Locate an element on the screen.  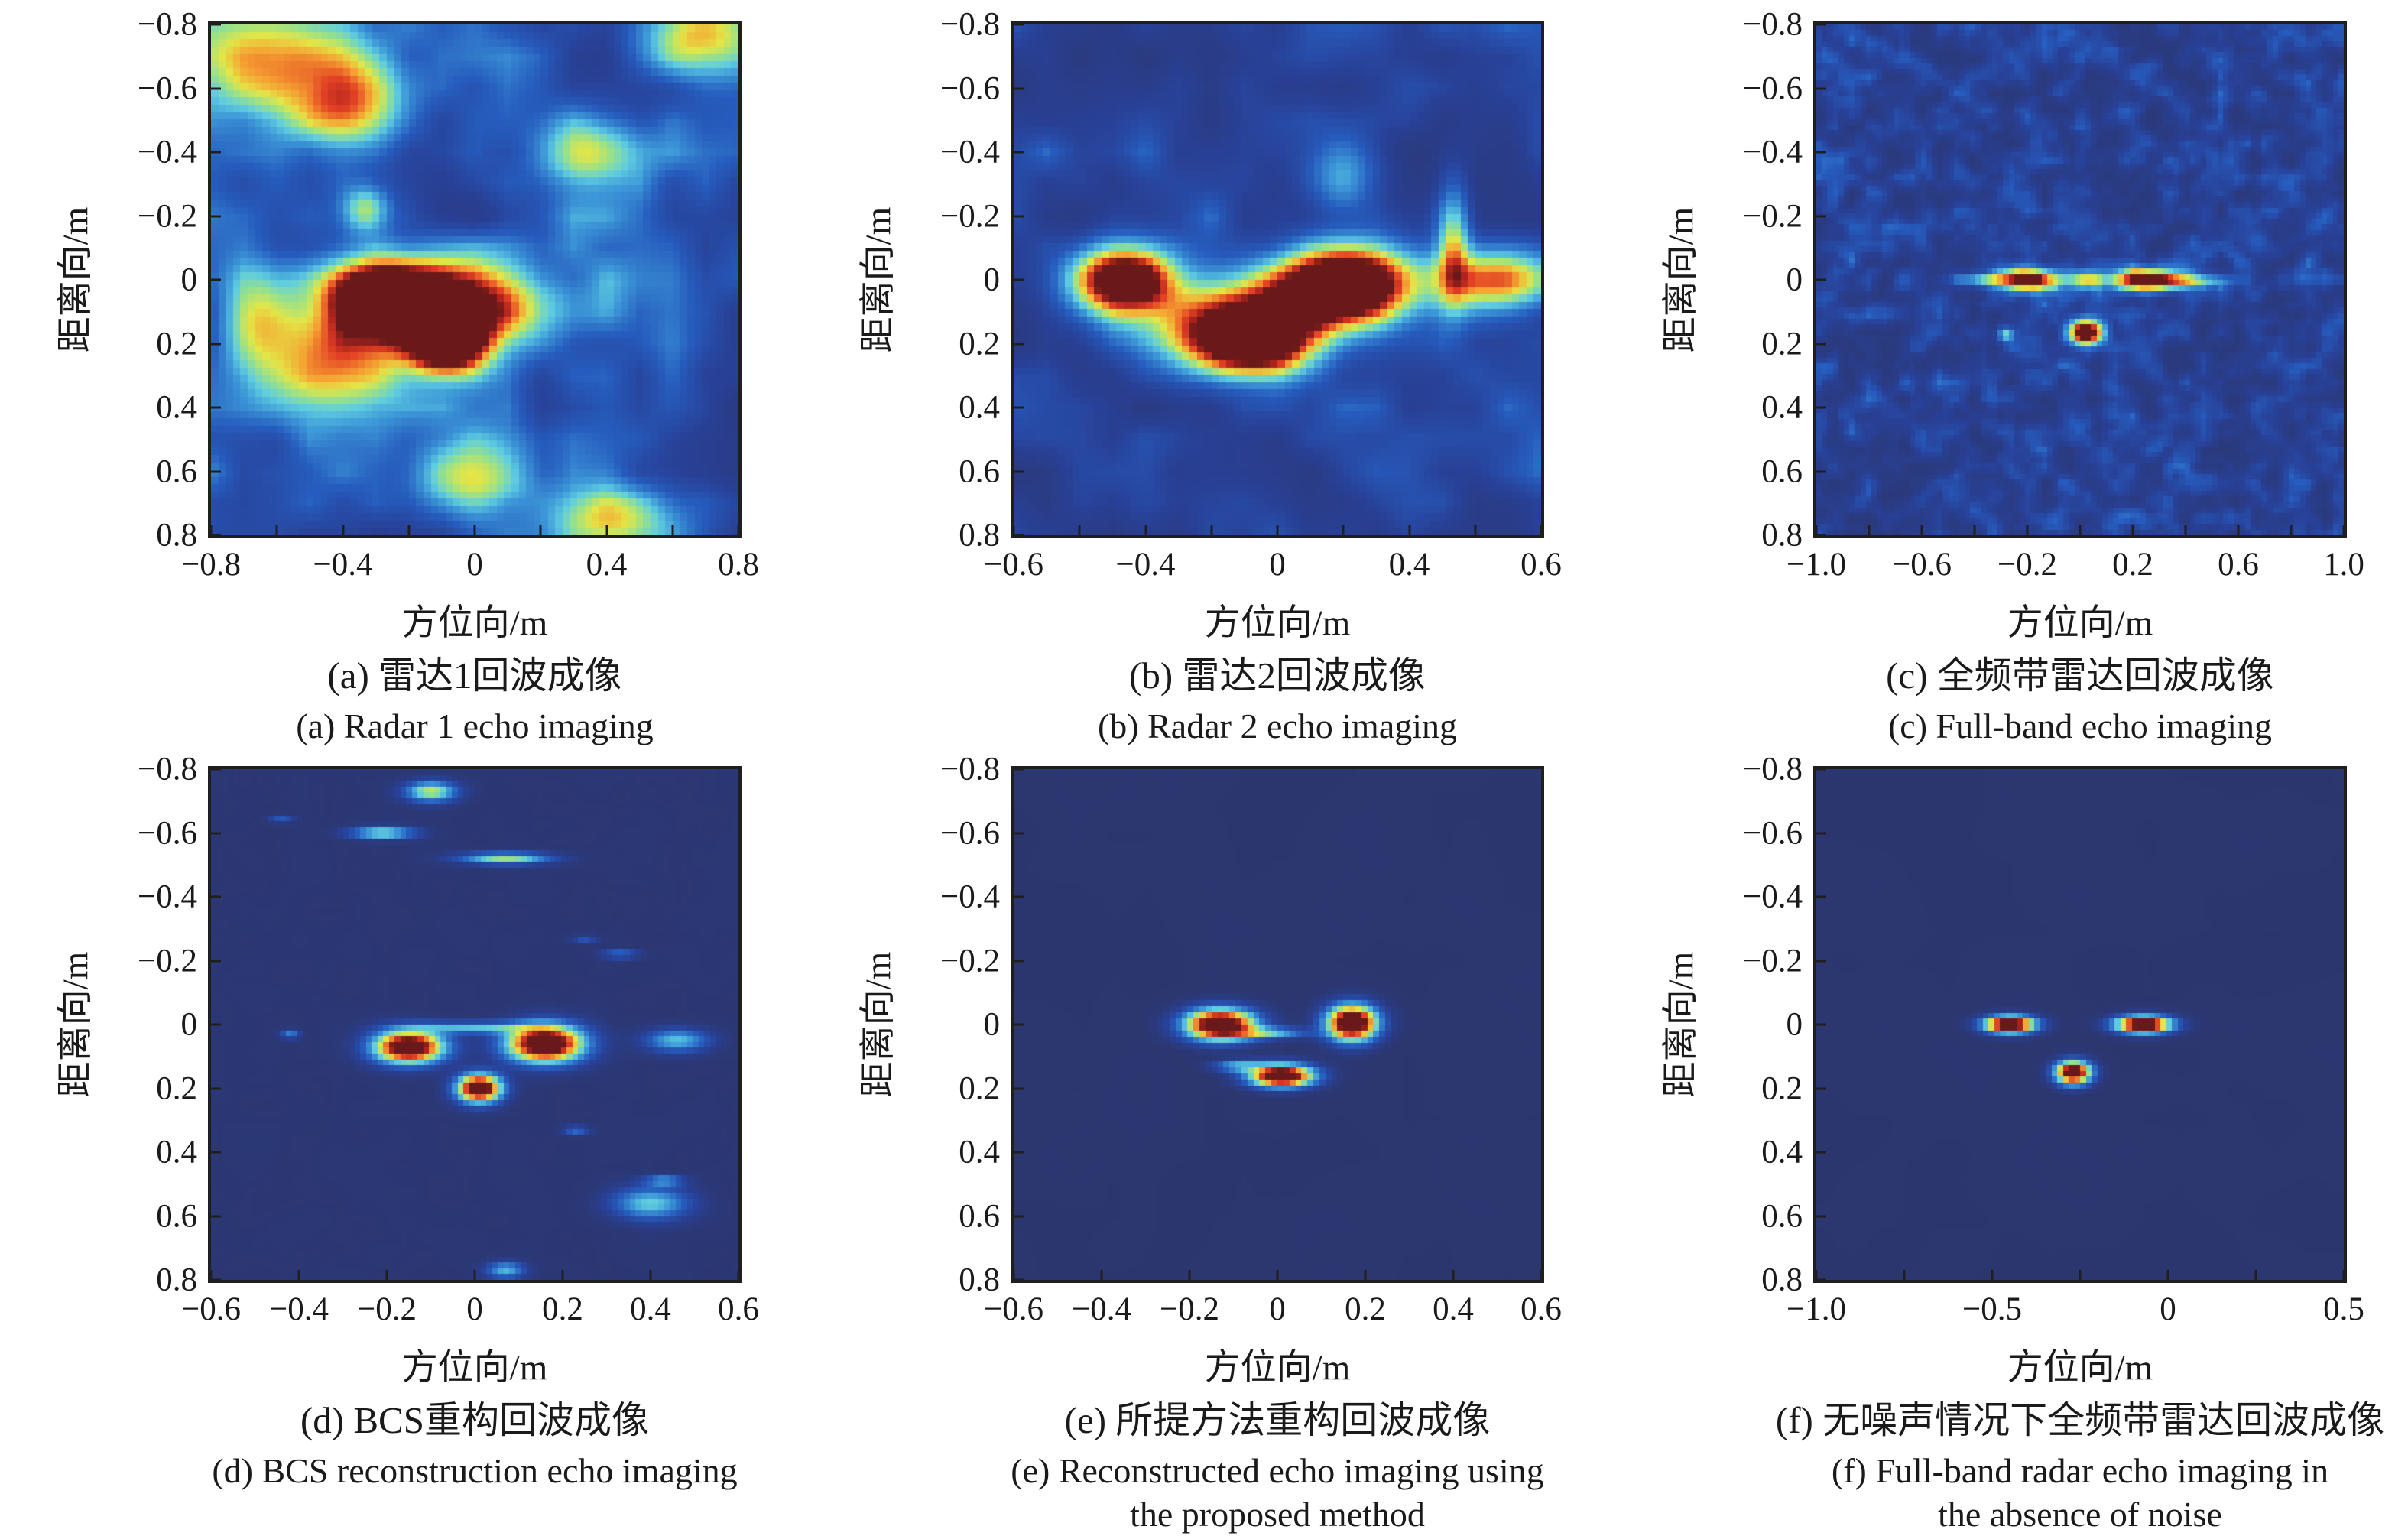
caption-en: (c) Full-band echo imaging is located at coordinates (2080, 725).